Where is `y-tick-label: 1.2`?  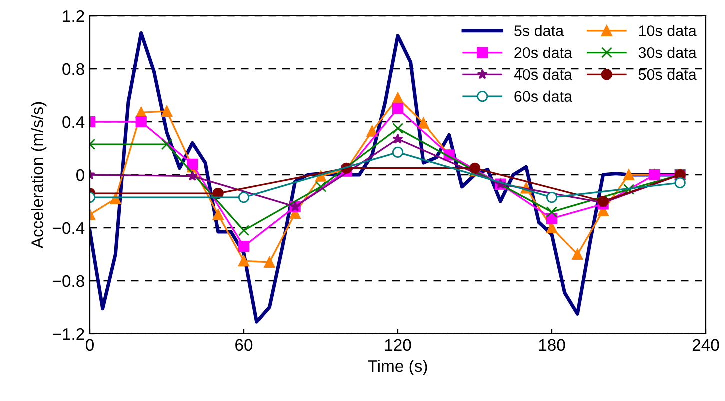 y-tick-label: 1.2 is located at coordinates (73, 16).